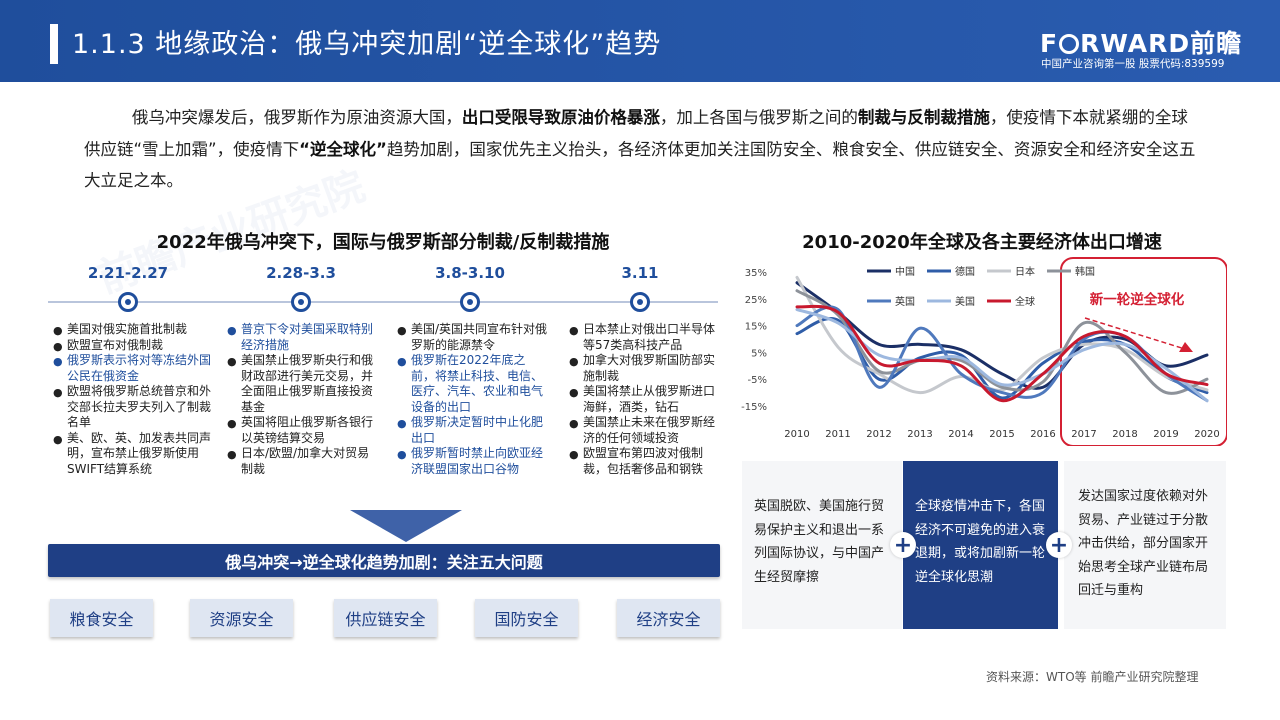  Describe the element at coordinates (54, 44) in the screenshot. I see `title-accent-bar` at that location.